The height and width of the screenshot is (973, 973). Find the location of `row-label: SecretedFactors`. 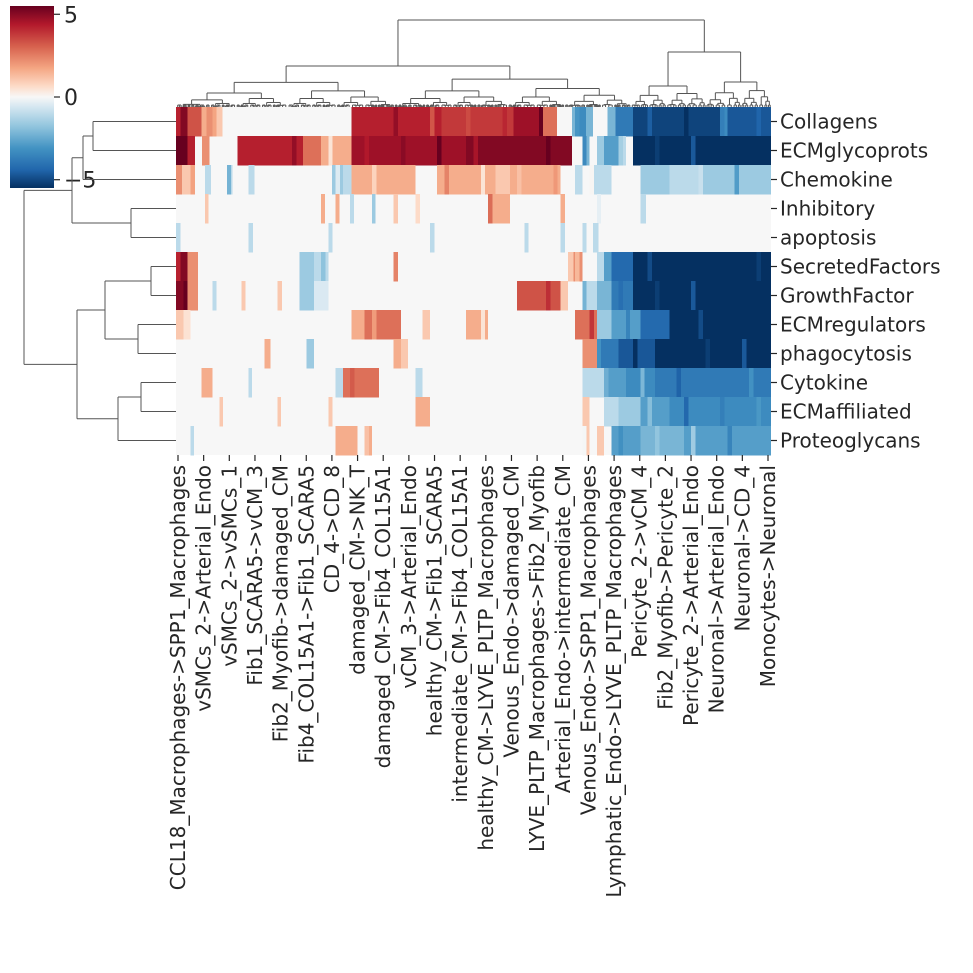

row-label: SecretedFactors is located at coordinates (860, 267).